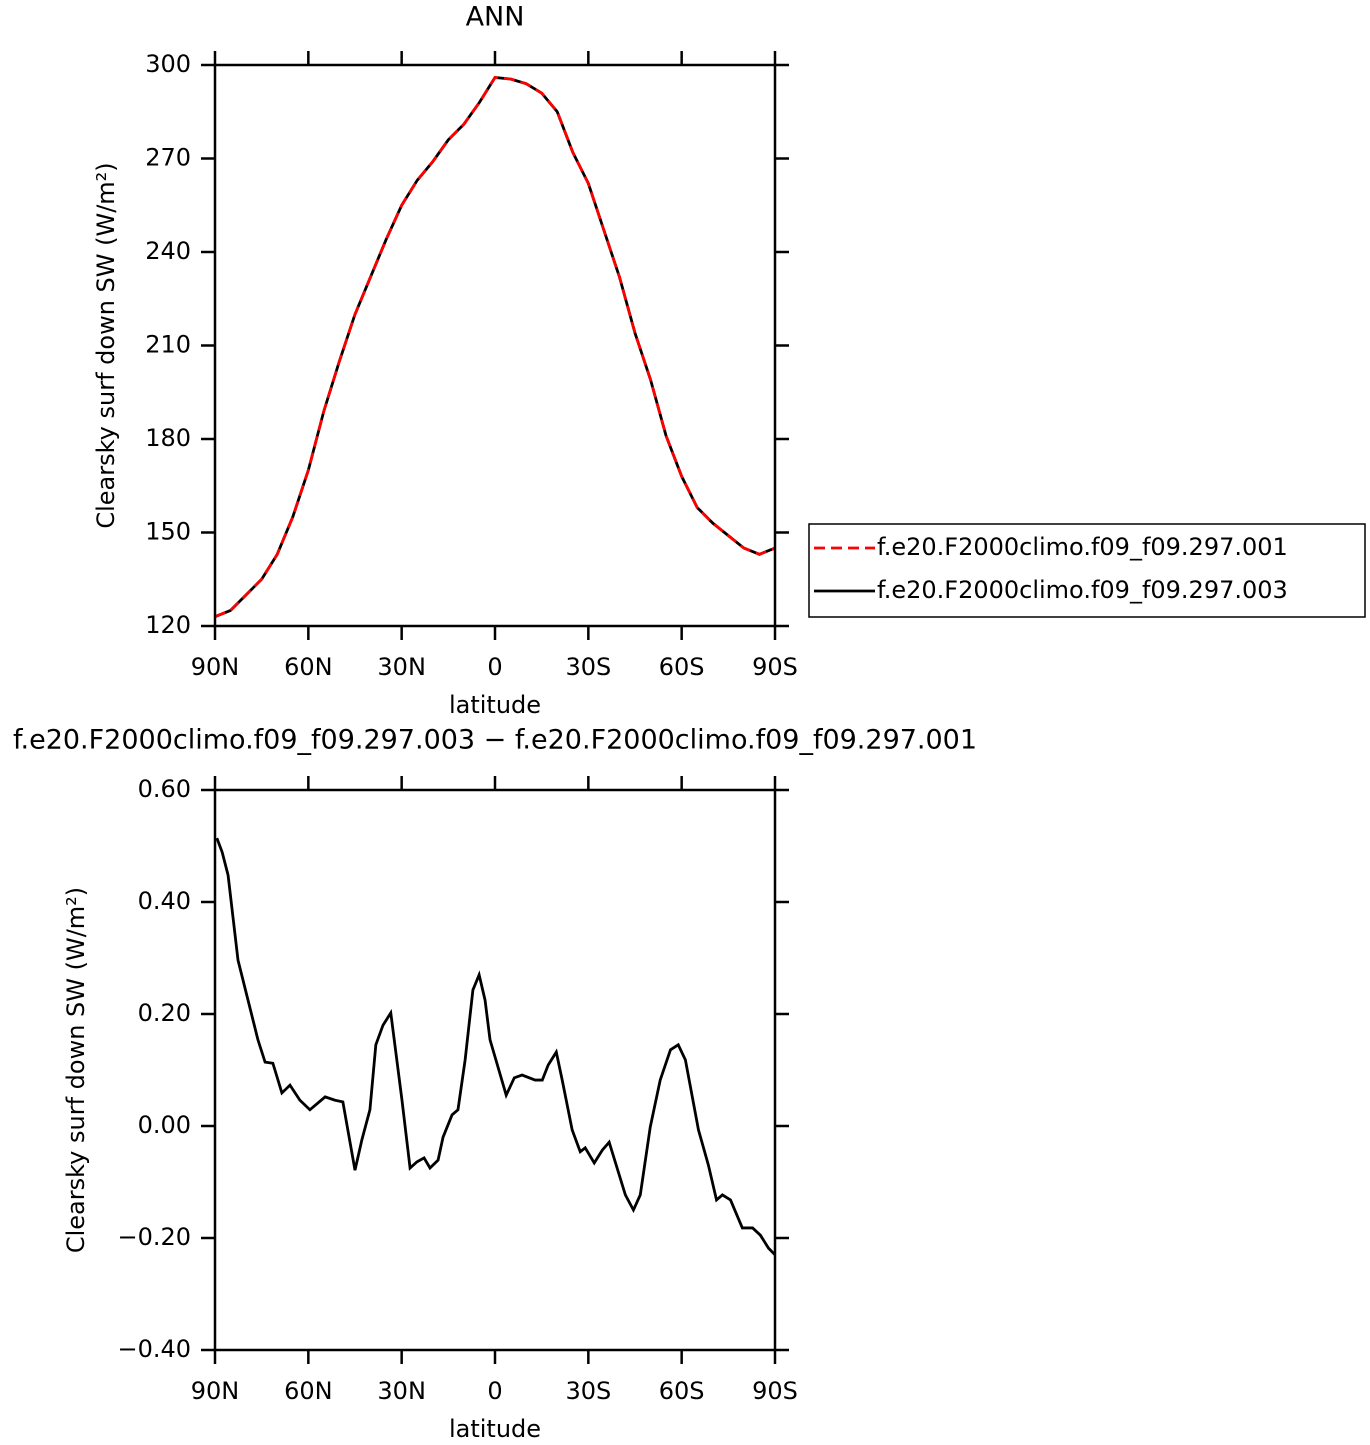  I want to click on legend-label: f.e20.F2000climo.f09_f09.297.001, so click(1082, 547).